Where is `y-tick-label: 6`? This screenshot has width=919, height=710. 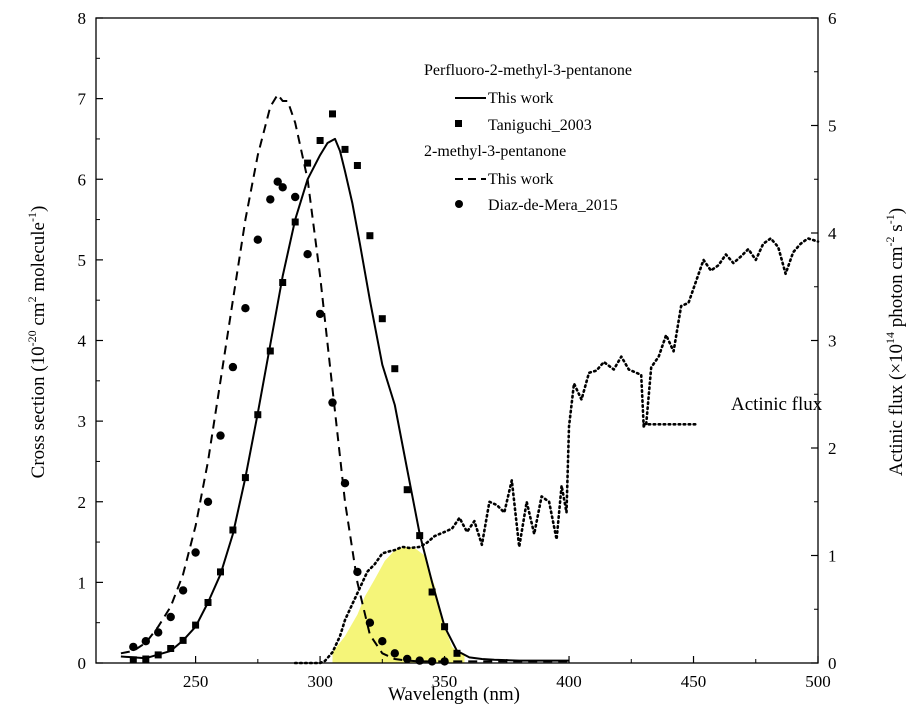 y-tick-label: 6 is located at coordinates (82, 179).